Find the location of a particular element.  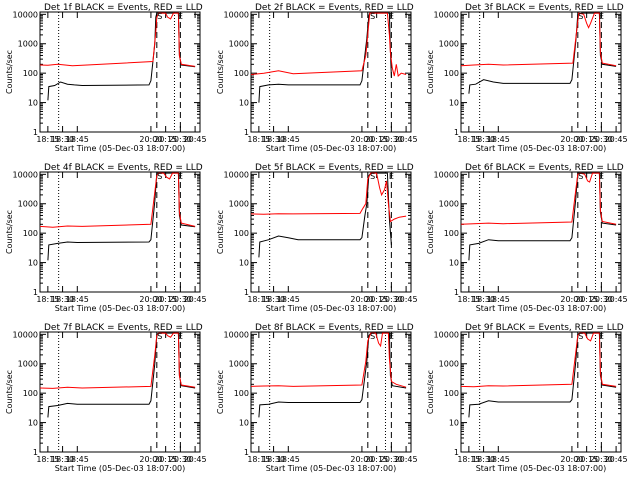

chart-title: Det 5f BLACK = Events, RED = LLD is located at coordinates (334, 168).